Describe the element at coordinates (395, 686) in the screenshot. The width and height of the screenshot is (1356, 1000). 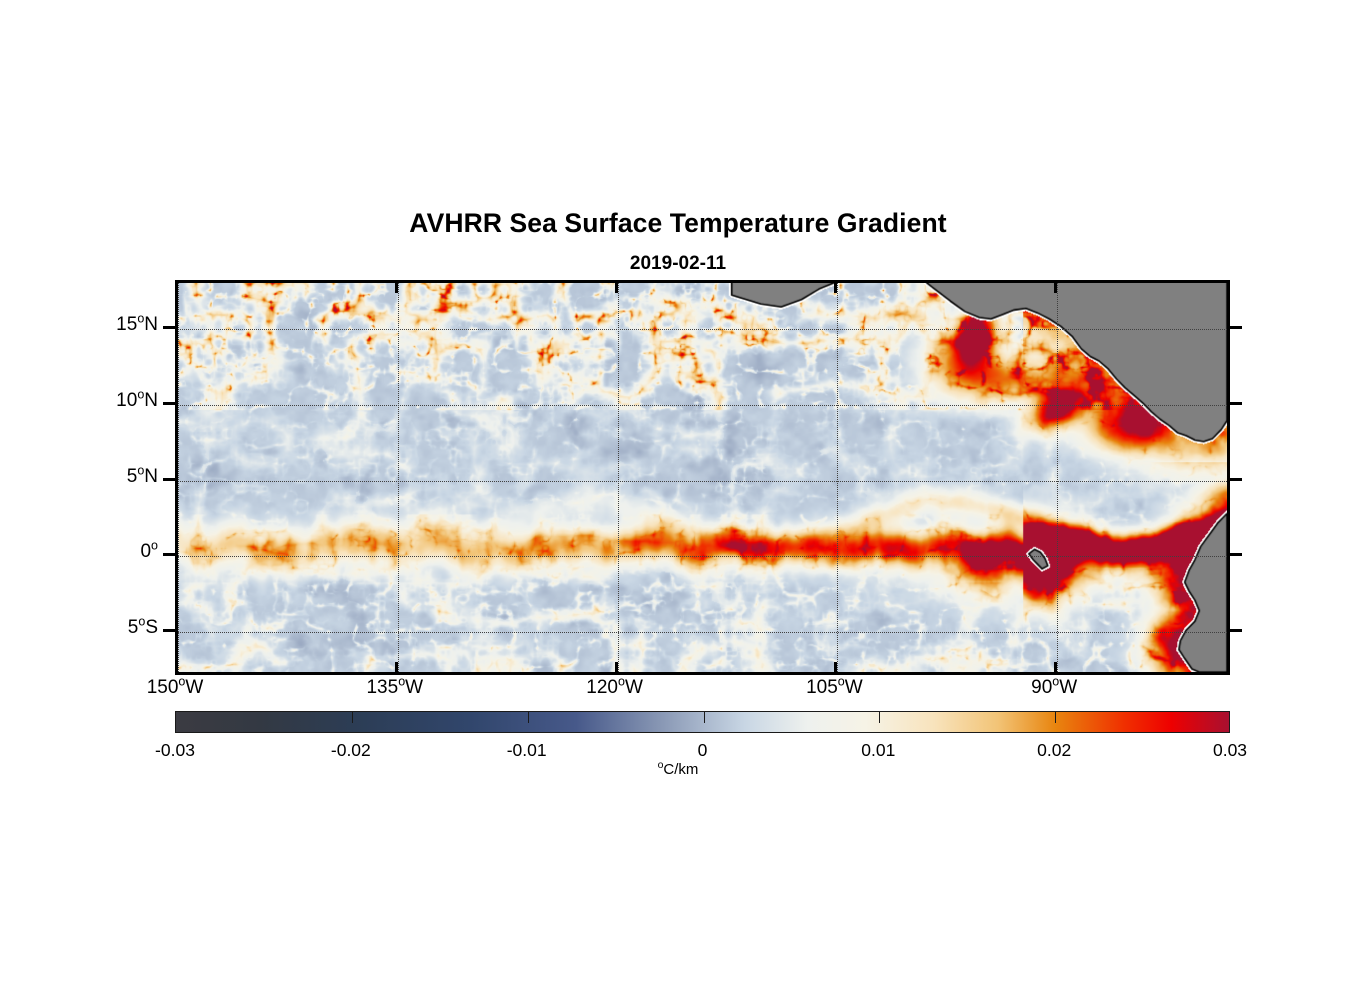
I see `x-tick-label-135°W: 135oW` at that location.